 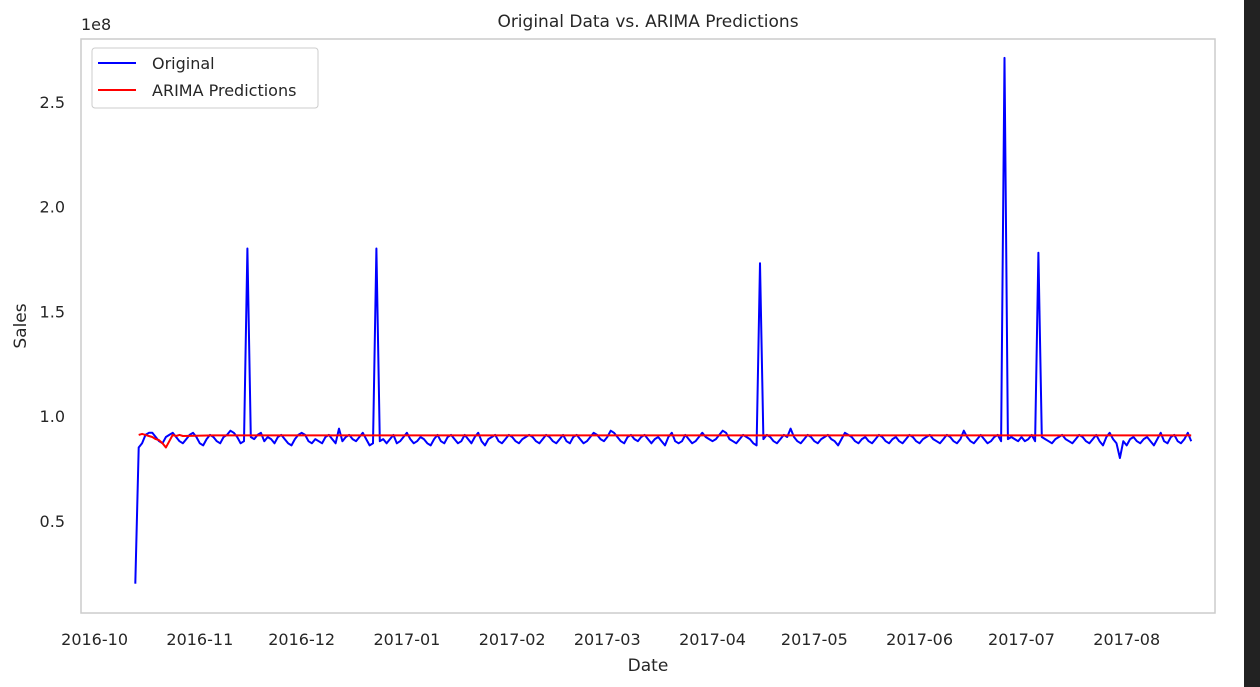 What do you see at coordinates (919, 639) in the screenshot?
I see `x-tick-label: 2017-06` at bounding box center [919, 639].